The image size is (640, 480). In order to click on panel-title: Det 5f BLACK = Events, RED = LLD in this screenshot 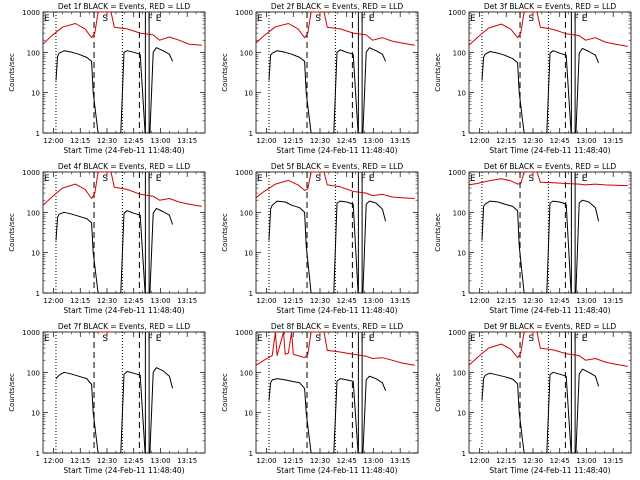, I will do `click(337, 166)`.